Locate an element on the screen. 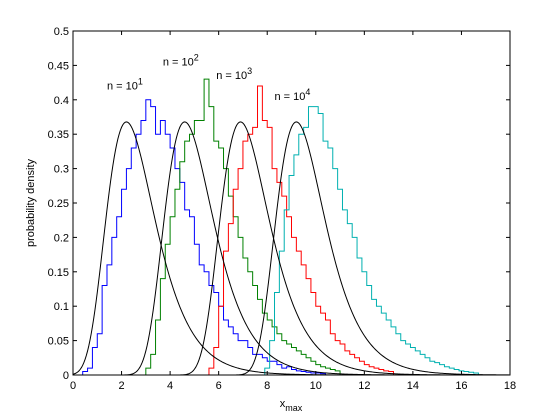  x-tick-label: 16 is located at coordinates (461, 386).